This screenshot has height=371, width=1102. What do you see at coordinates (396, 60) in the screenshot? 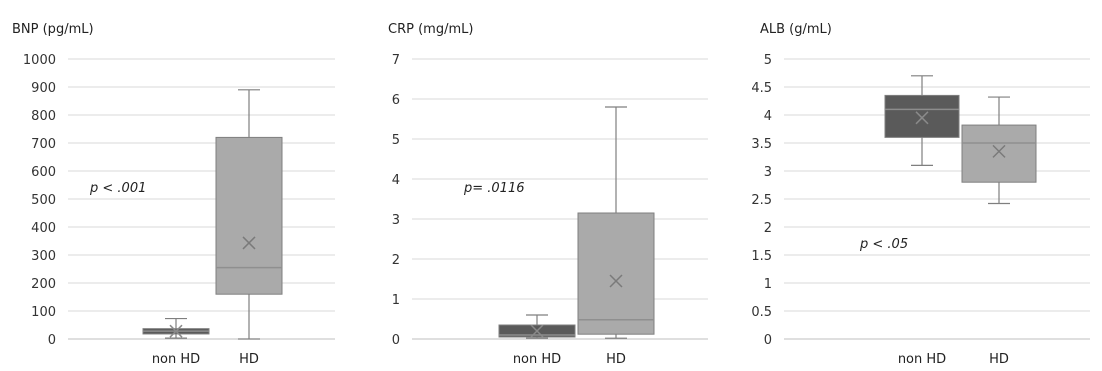
I see `y-tick-label: 7` at bounding box center [396, 60].